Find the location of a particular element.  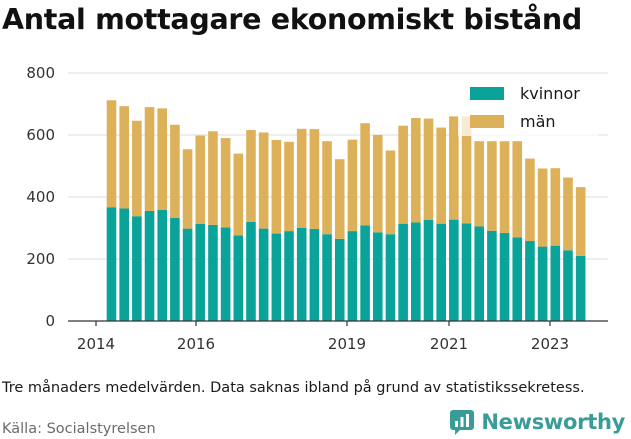

chart-title: Antal mottagare ekonomiskt bistånd is located at coordinates (292, 19).